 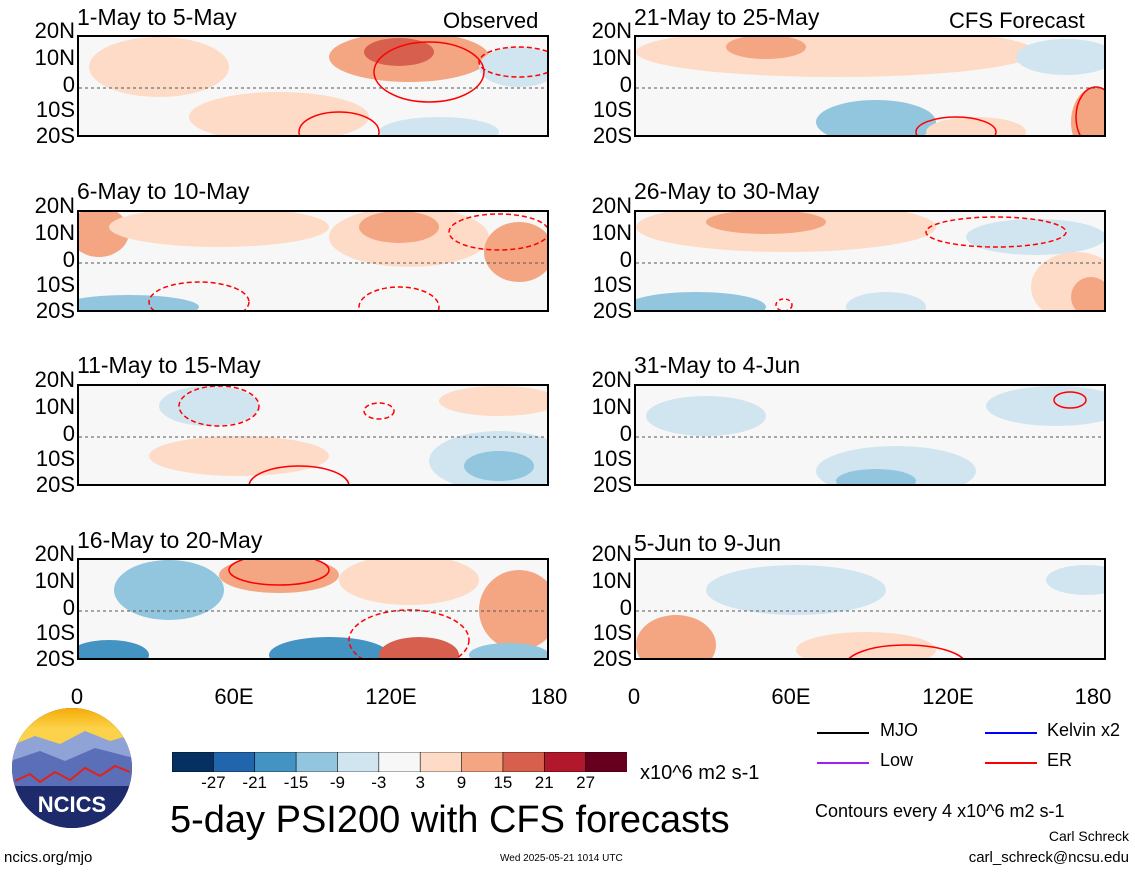 What do you see at coordinates (843, 733) in the screenshot?
I see `legend-line-mjo` at bounding box center [843, 733].